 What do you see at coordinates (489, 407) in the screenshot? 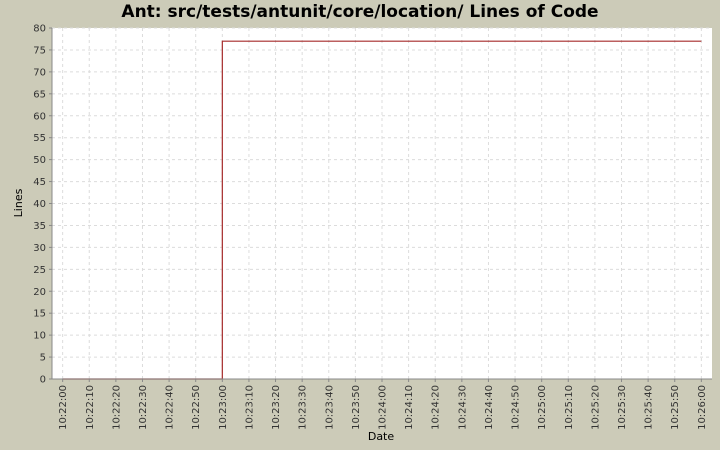
I see `x-tick-label: 10:24:40` at bounding box center [489, 407].